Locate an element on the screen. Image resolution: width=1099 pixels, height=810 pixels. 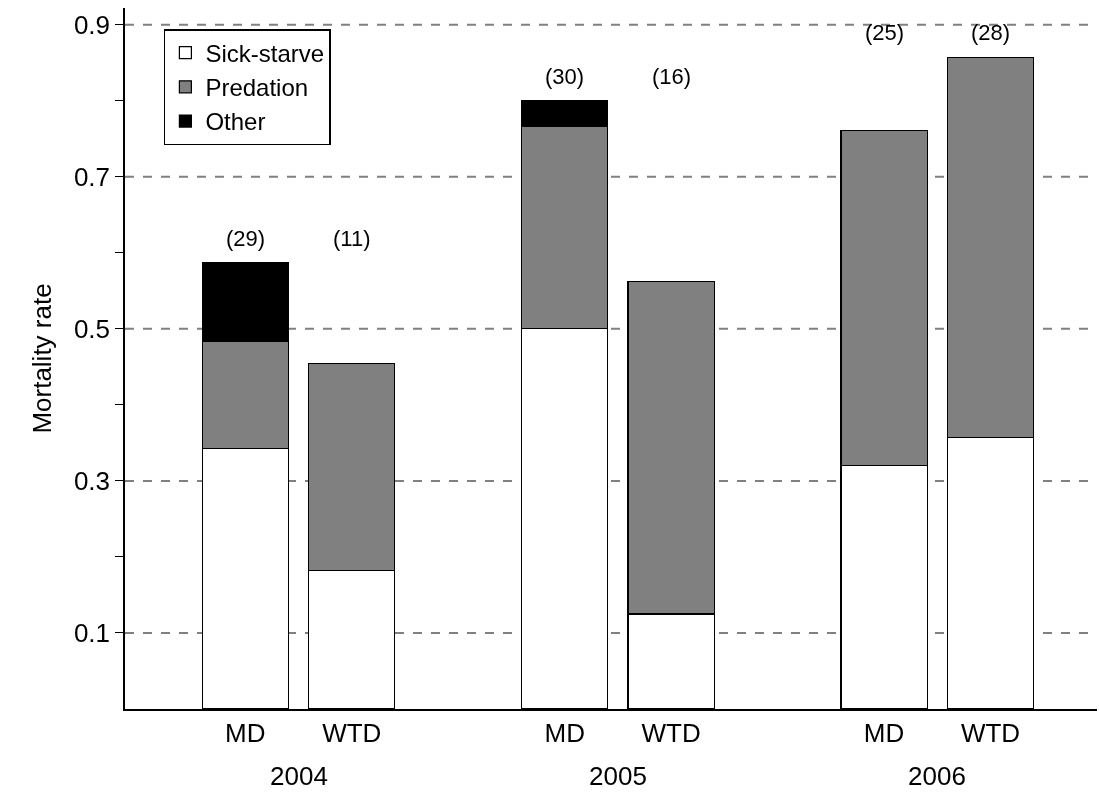
y-tick-label: 0.1 is located at coordinates (92, 633).